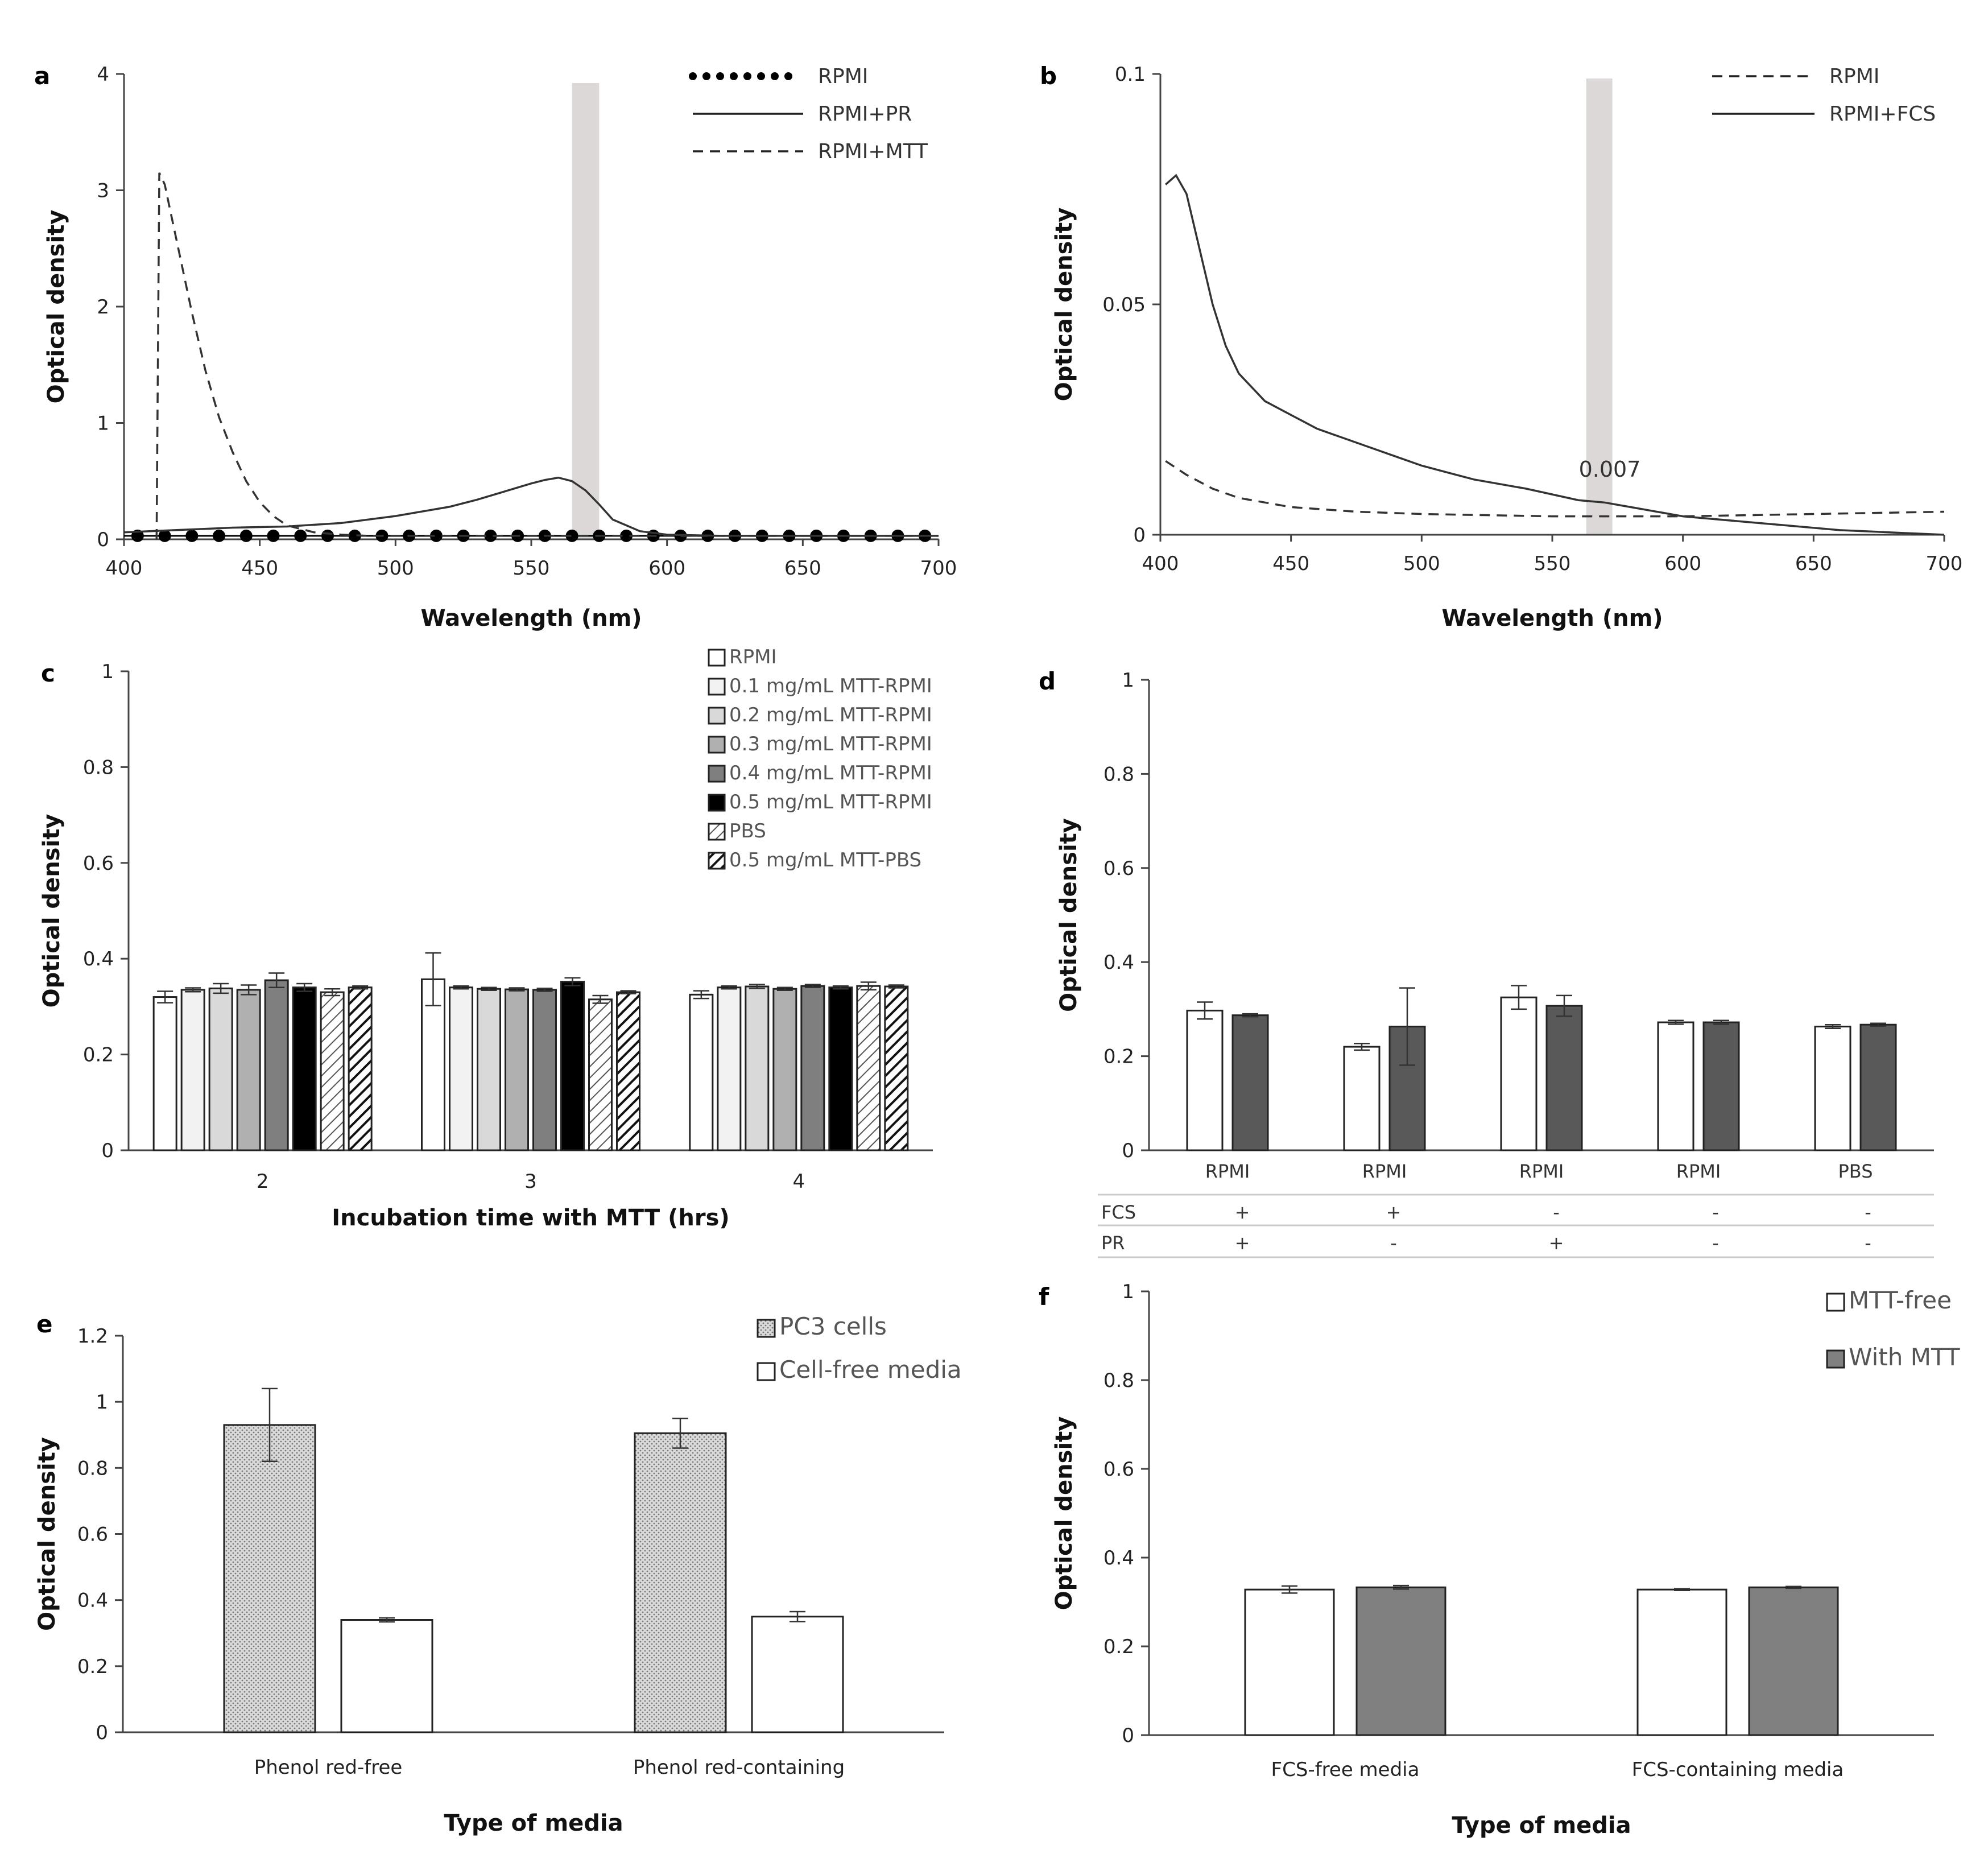 This screenshot has height=1854, width=1988. Describe the element at coordinates (530, 1181) in the screenshot. I see `x-category-label: 3` at that location.